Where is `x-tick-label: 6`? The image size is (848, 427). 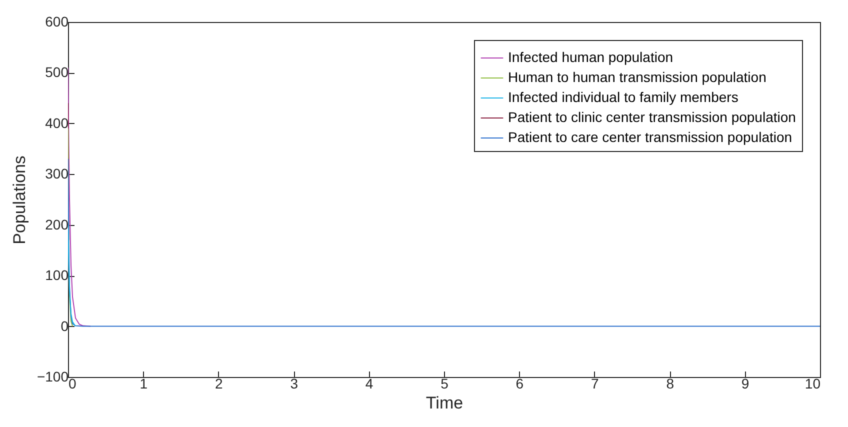 x-tick-label: 6 is located at coordinates (520, 384).